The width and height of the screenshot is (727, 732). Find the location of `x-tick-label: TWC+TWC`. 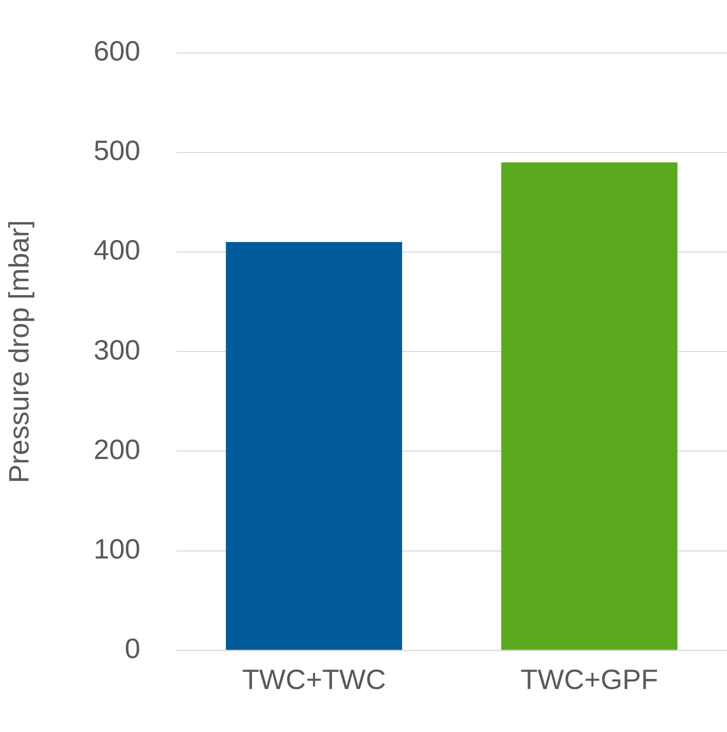

x-tick-label: TWC+TWC is located at coordinates (314, 679).